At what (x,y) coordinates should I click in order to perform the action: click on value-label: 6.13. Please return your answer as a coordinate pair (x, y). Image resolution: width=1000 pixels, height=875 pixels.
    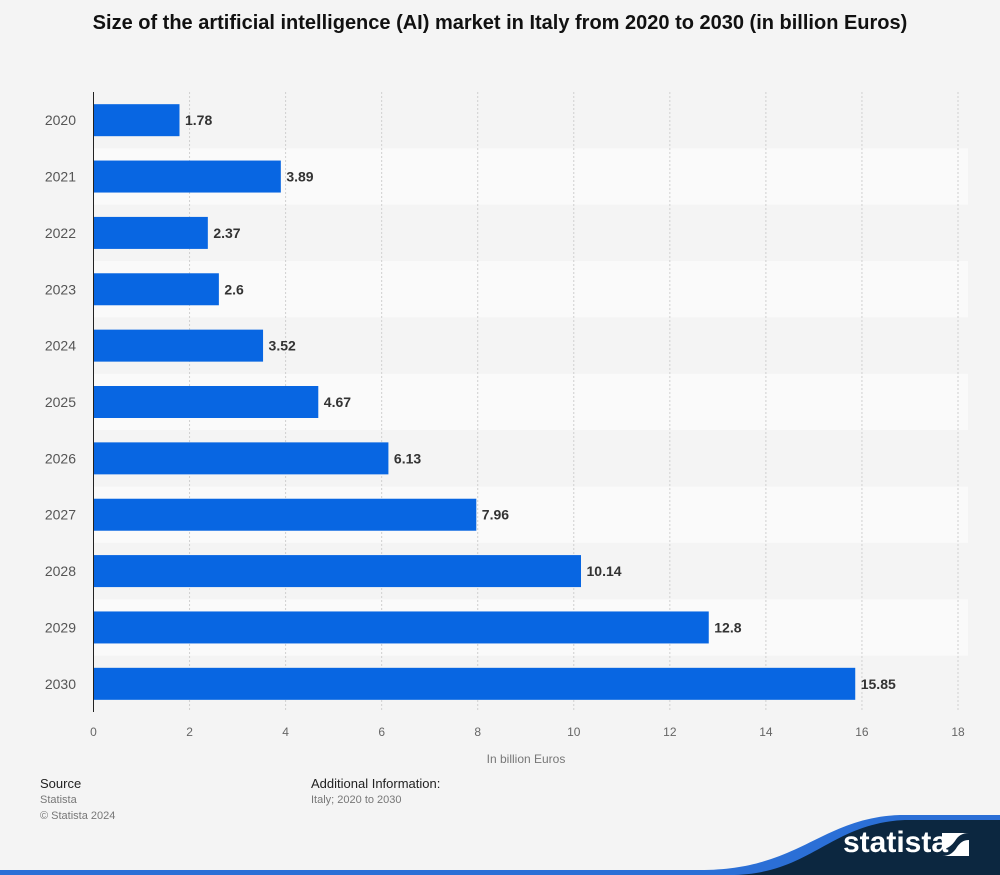
    Looking at the image, I should click on (407, 458).